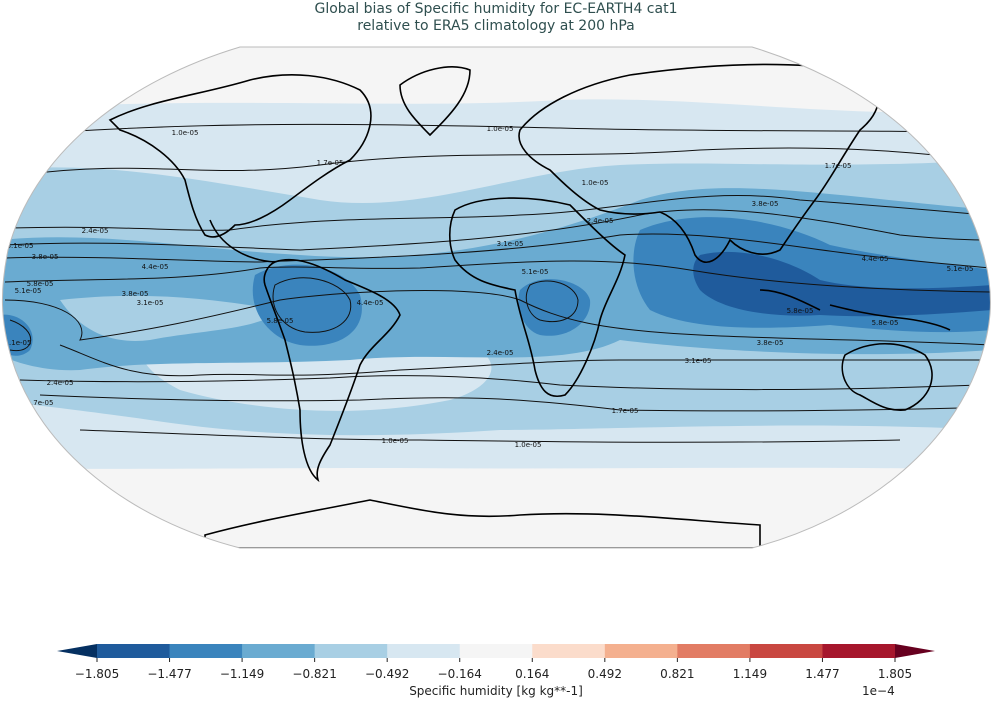  I want to click on colorbar-tick-label: −1.805, so click(97, 674).